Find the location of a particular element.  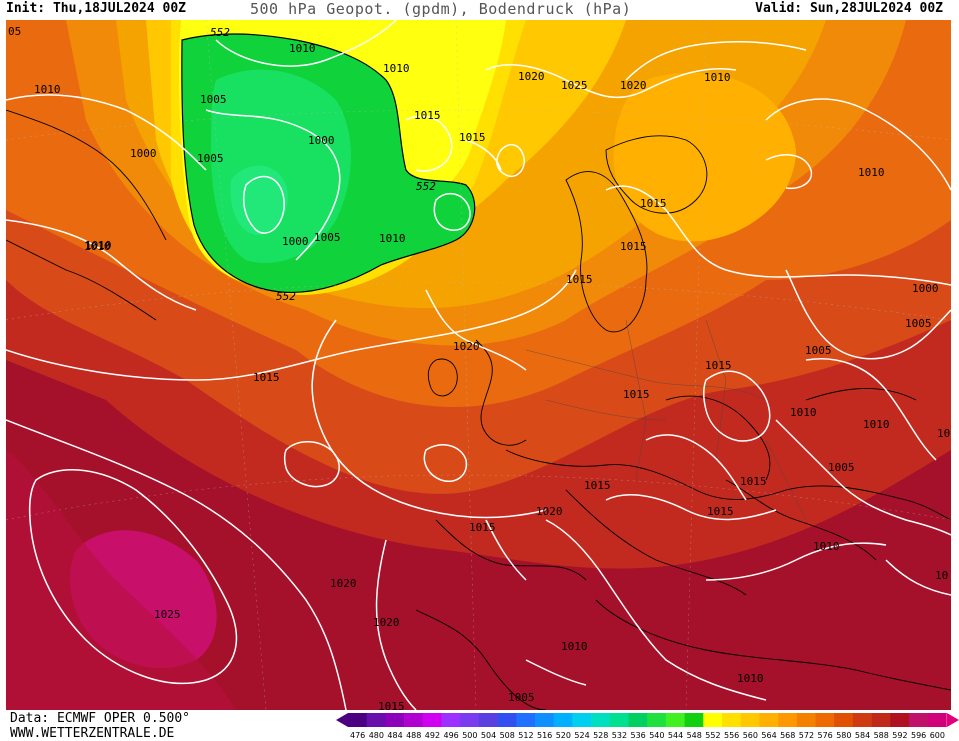

legend-value: 584 is located at coordinates (862, 735).